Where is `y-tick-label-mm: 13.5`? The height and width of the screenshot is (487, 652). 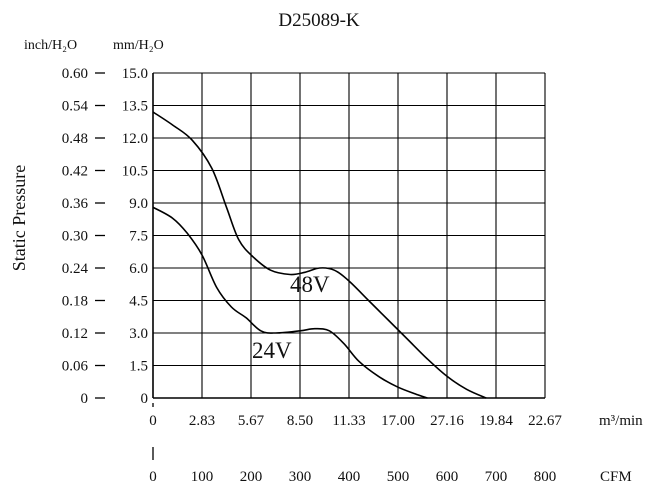
y-tick-label-mm: 13.5 is located at coordinates (135, 107).